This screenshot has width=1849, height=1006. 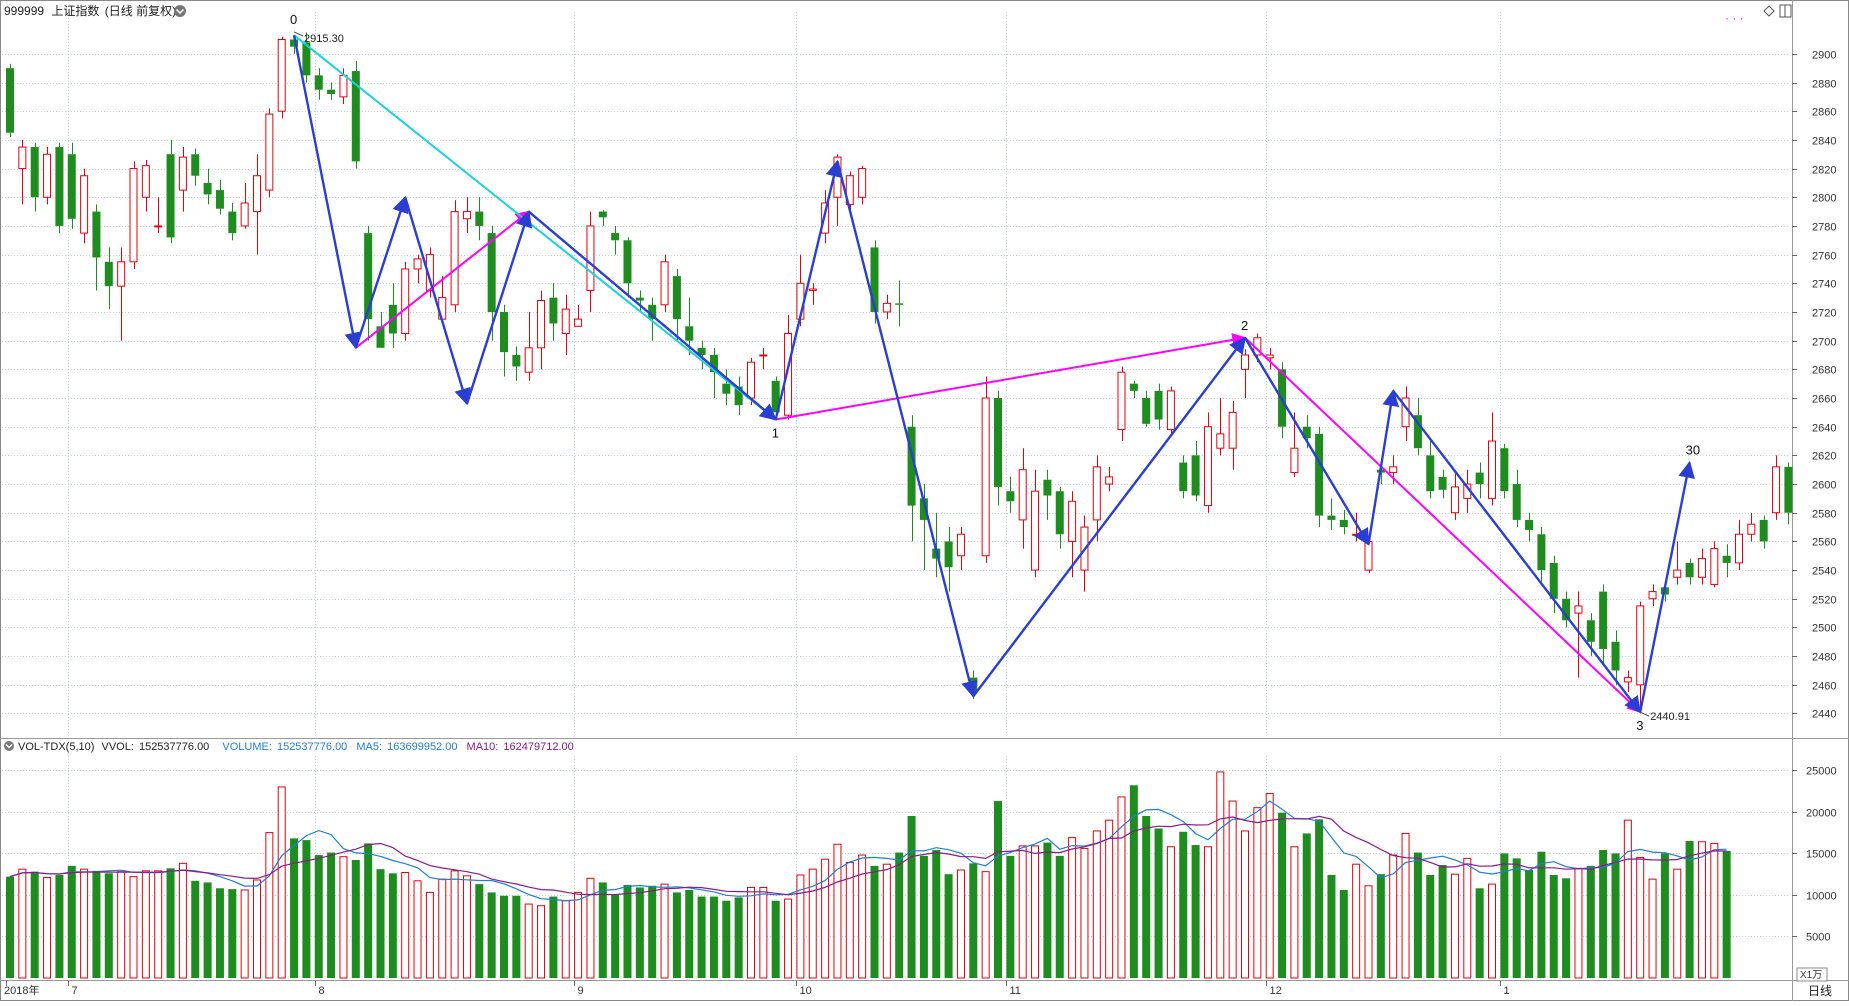 What do you see at coordinates (369, 747) in the screenshot?
I see `ma5-label: MA5:` at bounding box center [369, 747].